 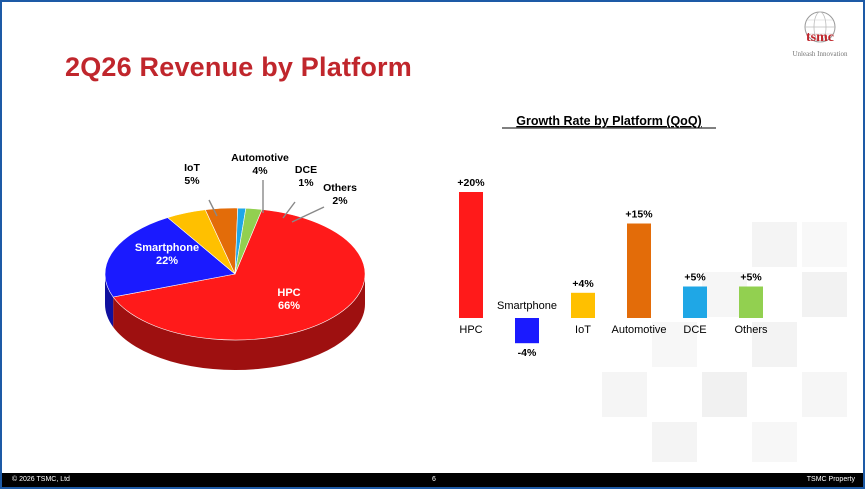 I want to click on pie-label-hpc: HPC, so click(x=288, y=293).